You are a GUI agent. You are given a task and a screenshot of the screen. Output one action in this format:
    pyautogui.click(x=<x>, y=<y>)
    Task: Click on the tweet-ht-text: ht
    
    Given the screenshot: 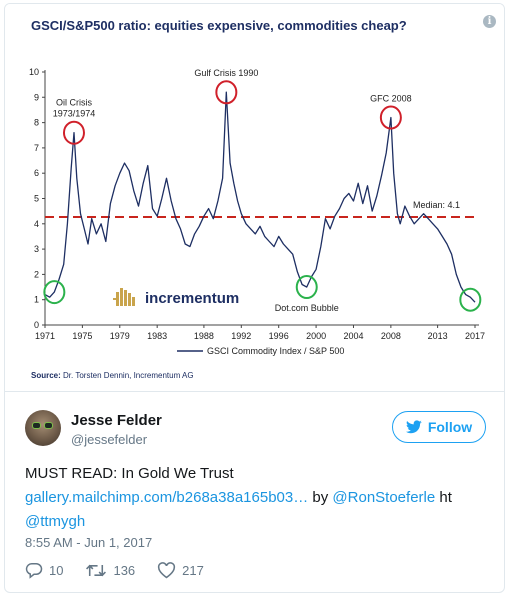 What is the action you would take?
    pyautogui.click(x=445, y=497)
    